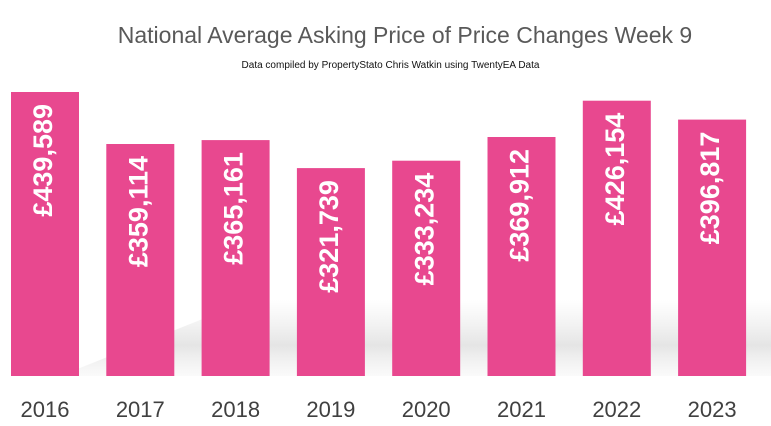 The width and height of the screenshot is (771, 426). What do you see at coordinates (712, 247) in the screenshot?
I see `bar-2023` at bounding box center [712, 247].